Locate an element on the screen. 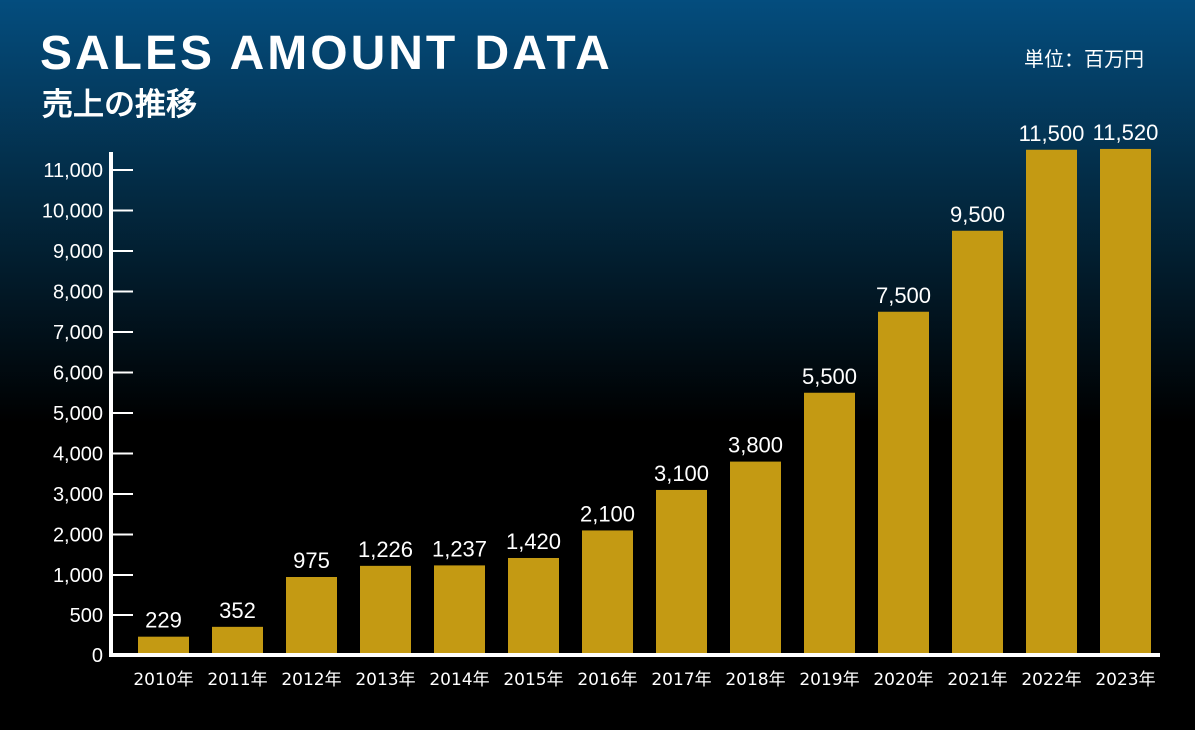  y-tick-label: 10,000 is located at coordinates (72, 212).